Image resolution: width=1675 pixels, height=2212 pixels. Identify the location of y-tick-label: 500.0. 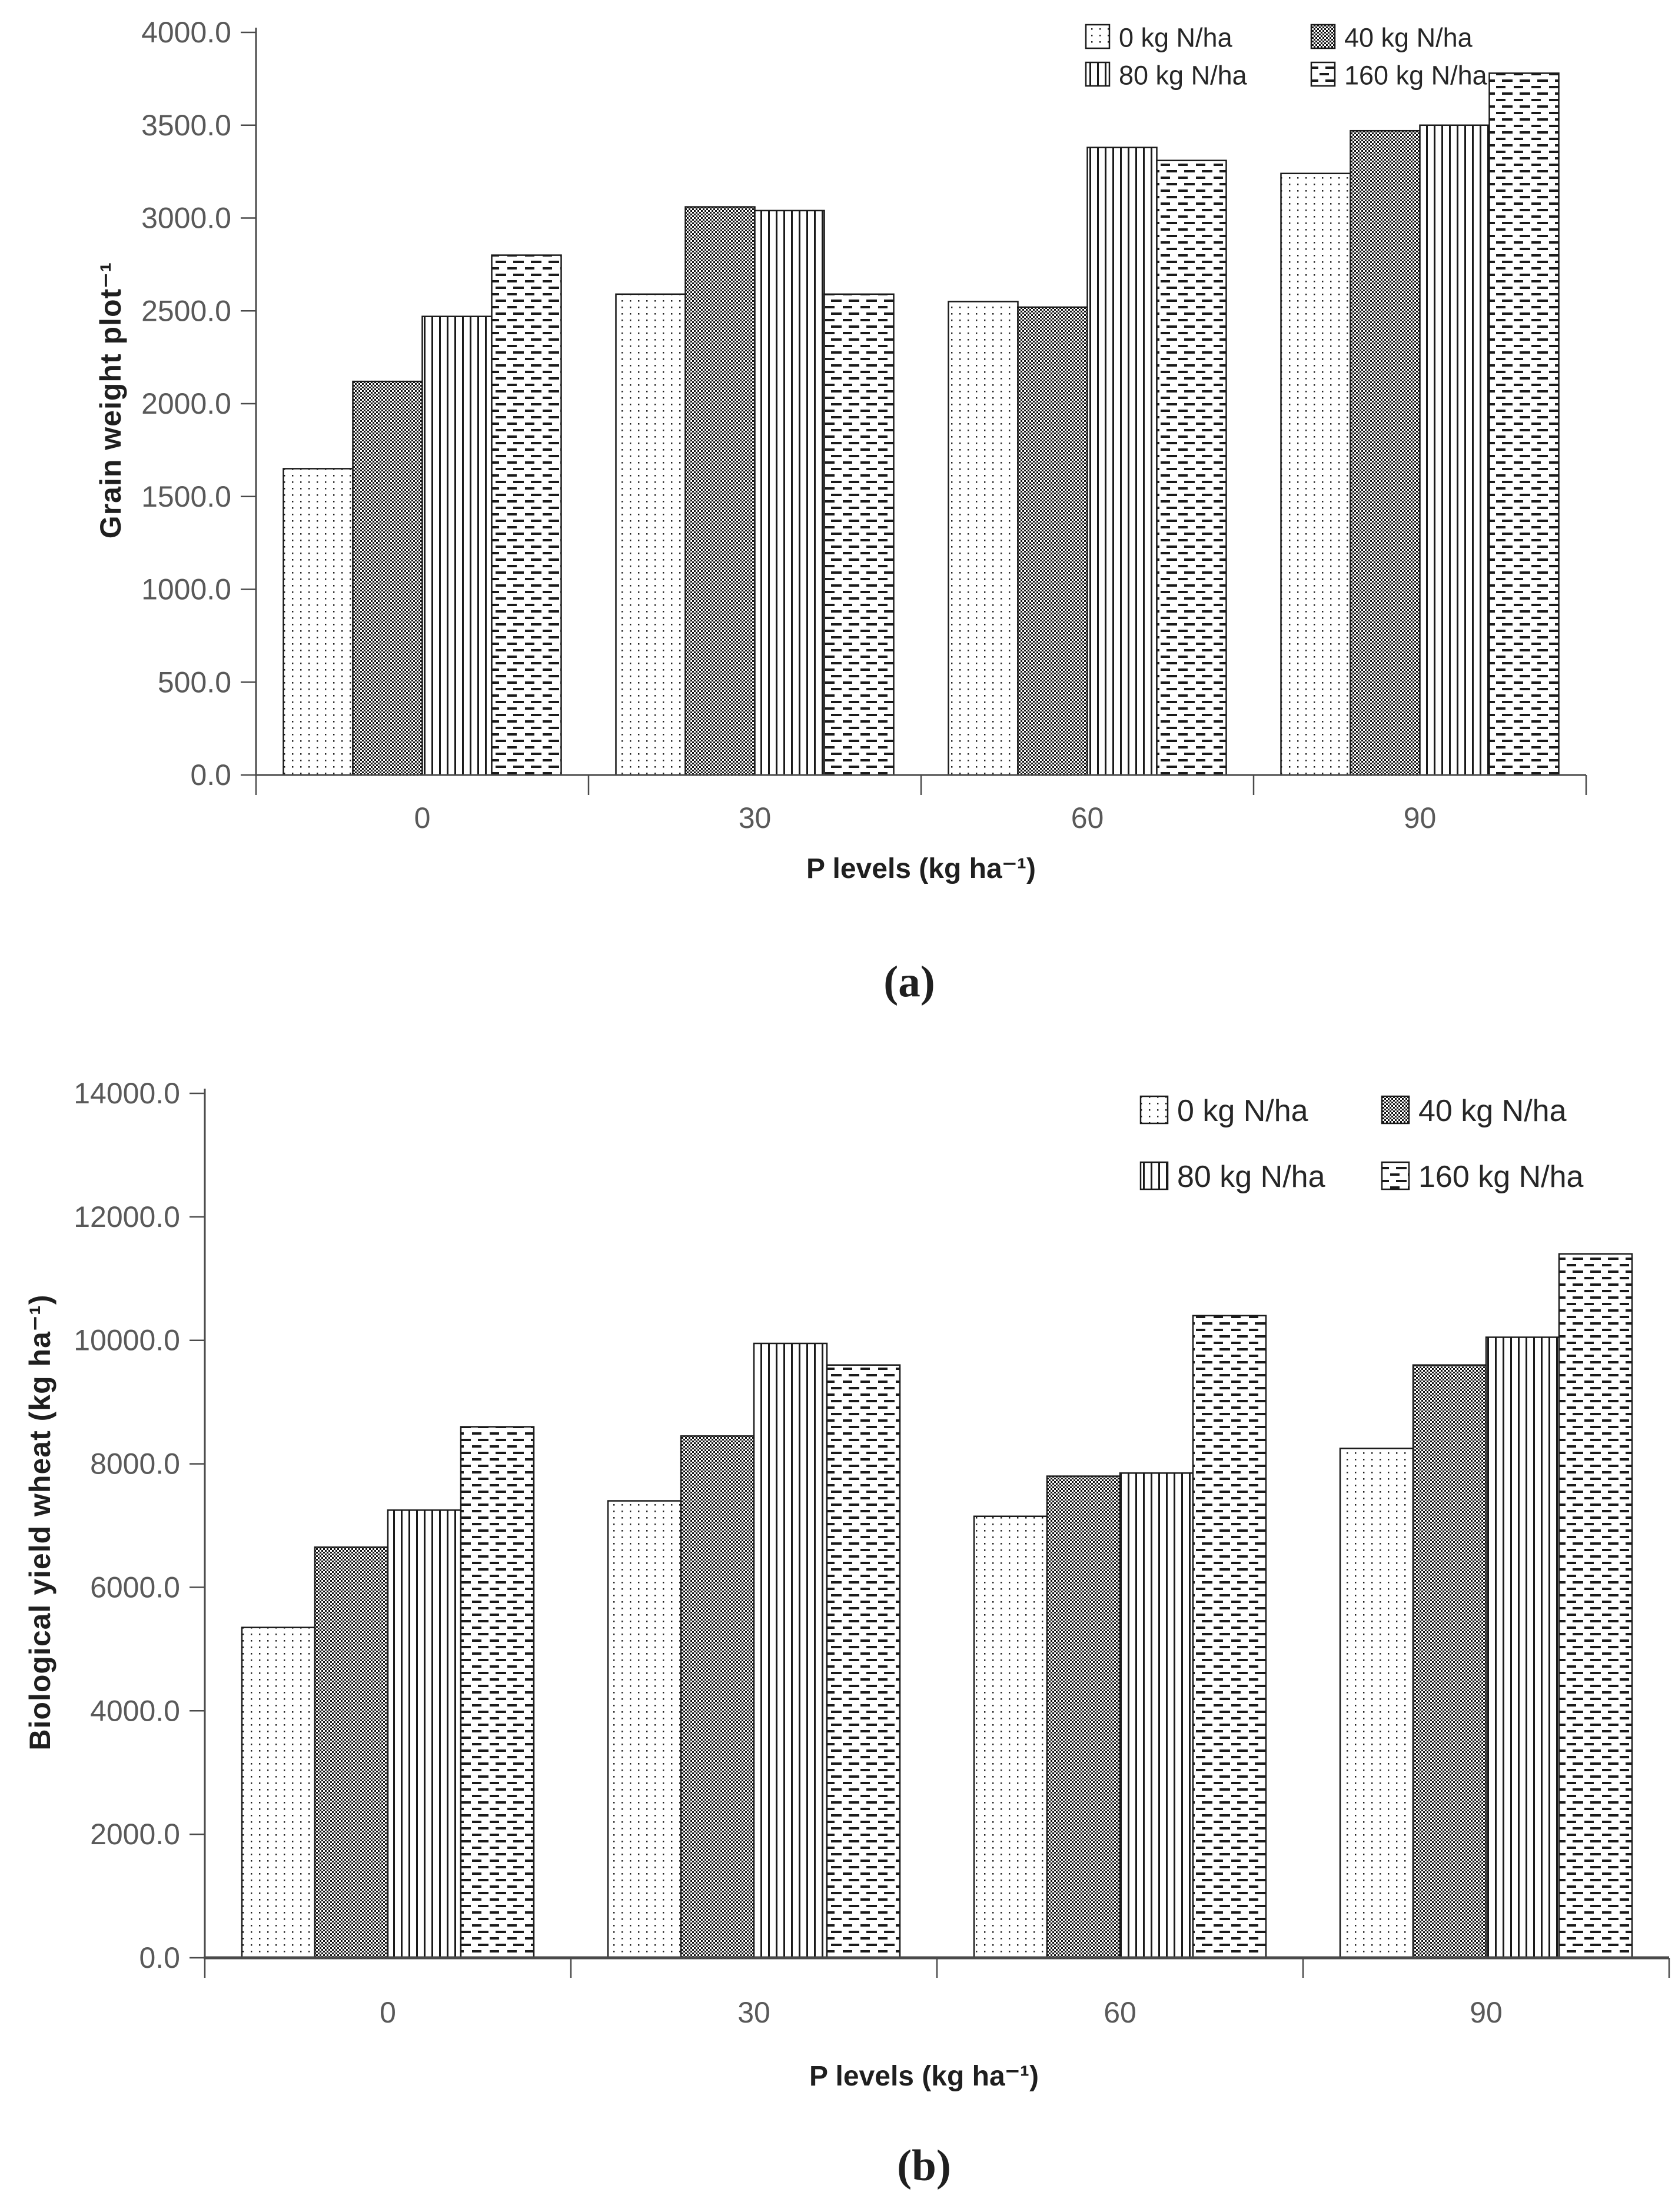
(195, 682).